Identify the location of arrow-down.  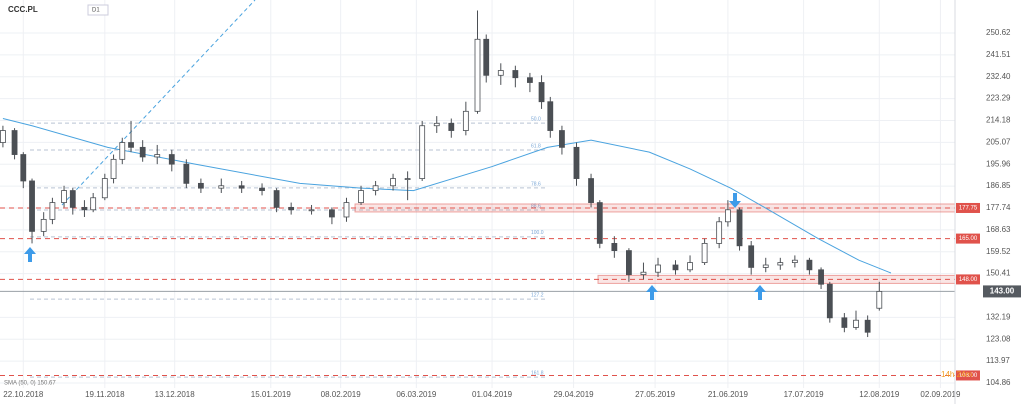
(735, 200).